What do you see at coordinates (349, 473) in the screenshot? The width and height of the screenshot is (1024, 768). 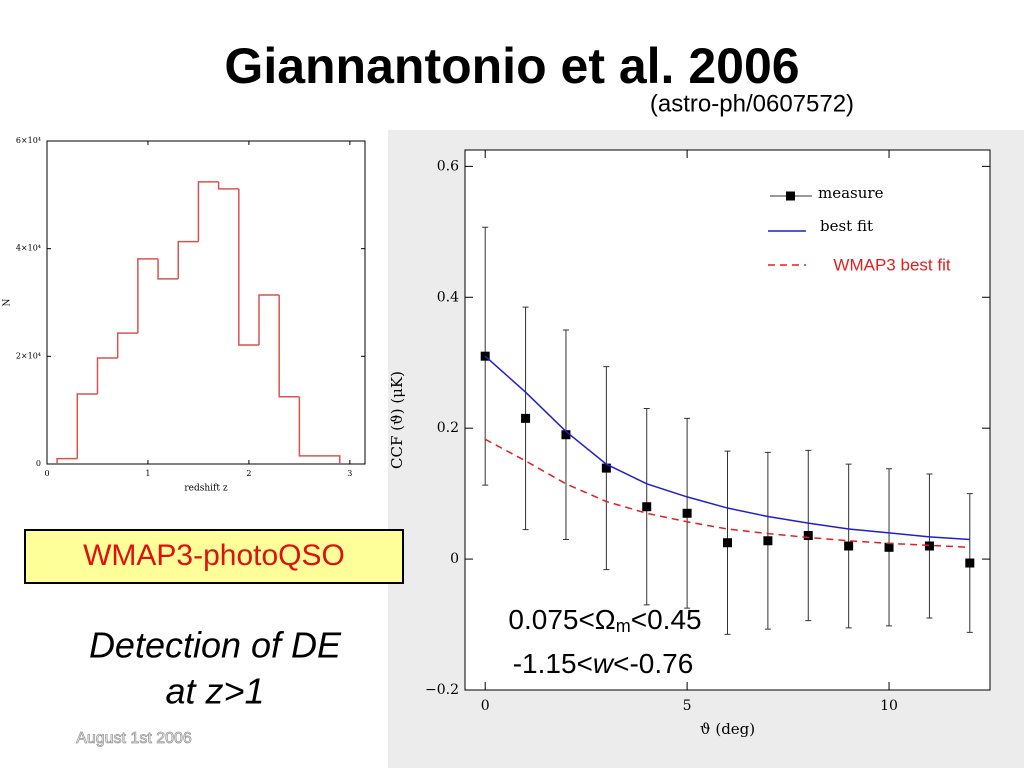 I see `x-tick-label: 3` at bounding box center [349, 473].